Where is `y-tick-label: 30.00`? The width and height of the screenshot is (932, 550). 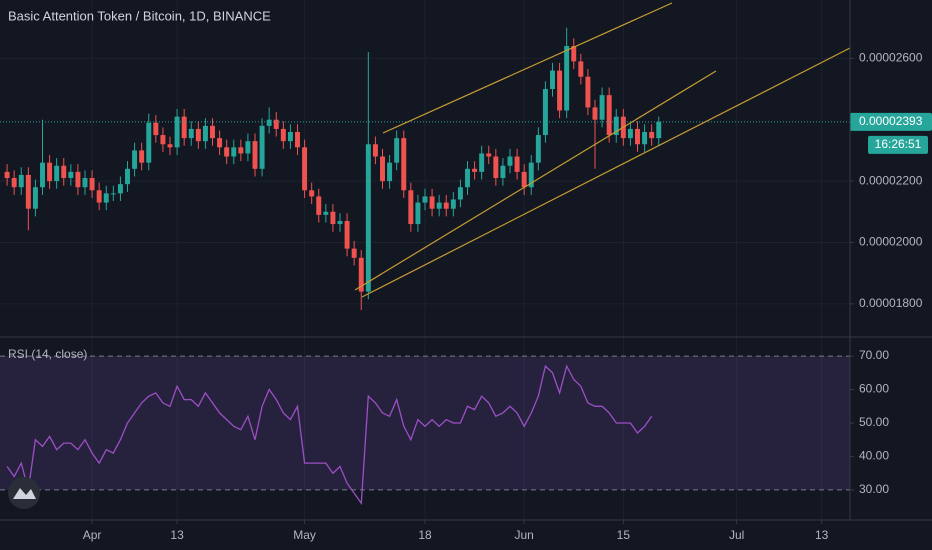 y-tick-label: 30.00 is located at coordinates (874, 489).